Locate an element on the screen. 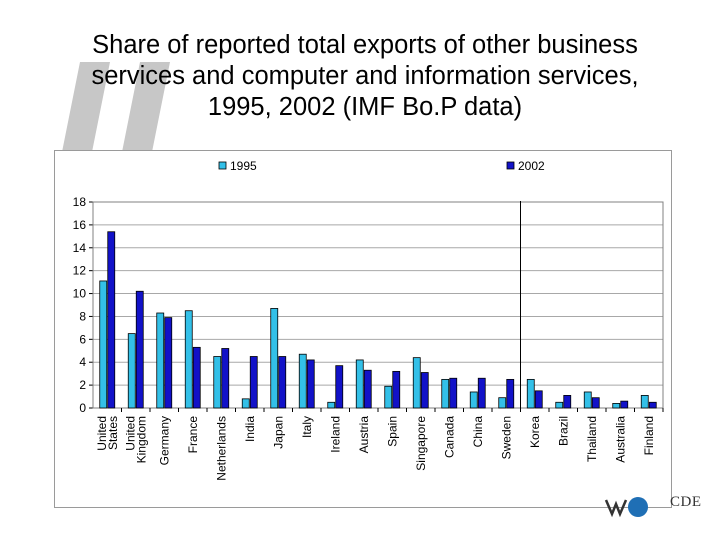 This screenshot has width=720, height=540. x-tick-label: Netherlands is located at coordinates (221, 448).